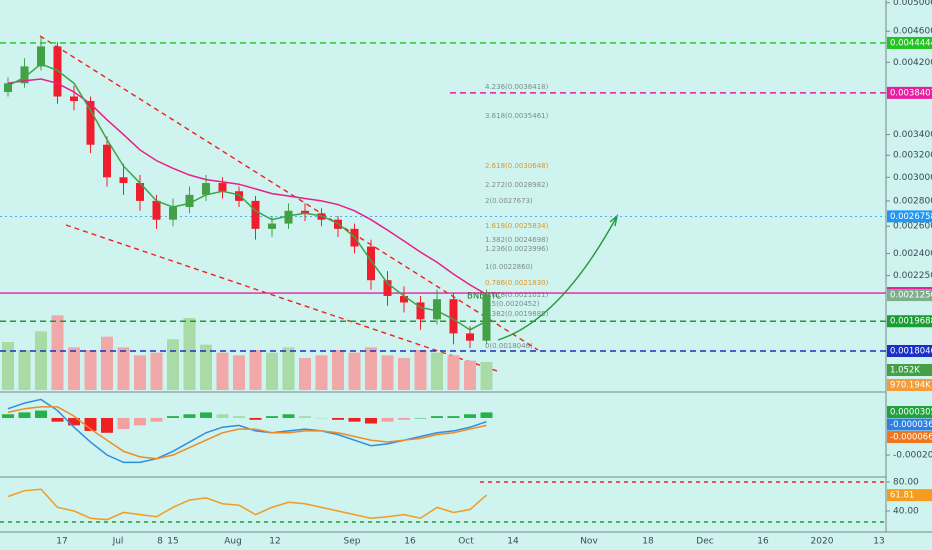 The image size is (932, 550). I want to click on y-tick-label: 80.00, so click(906, 482).